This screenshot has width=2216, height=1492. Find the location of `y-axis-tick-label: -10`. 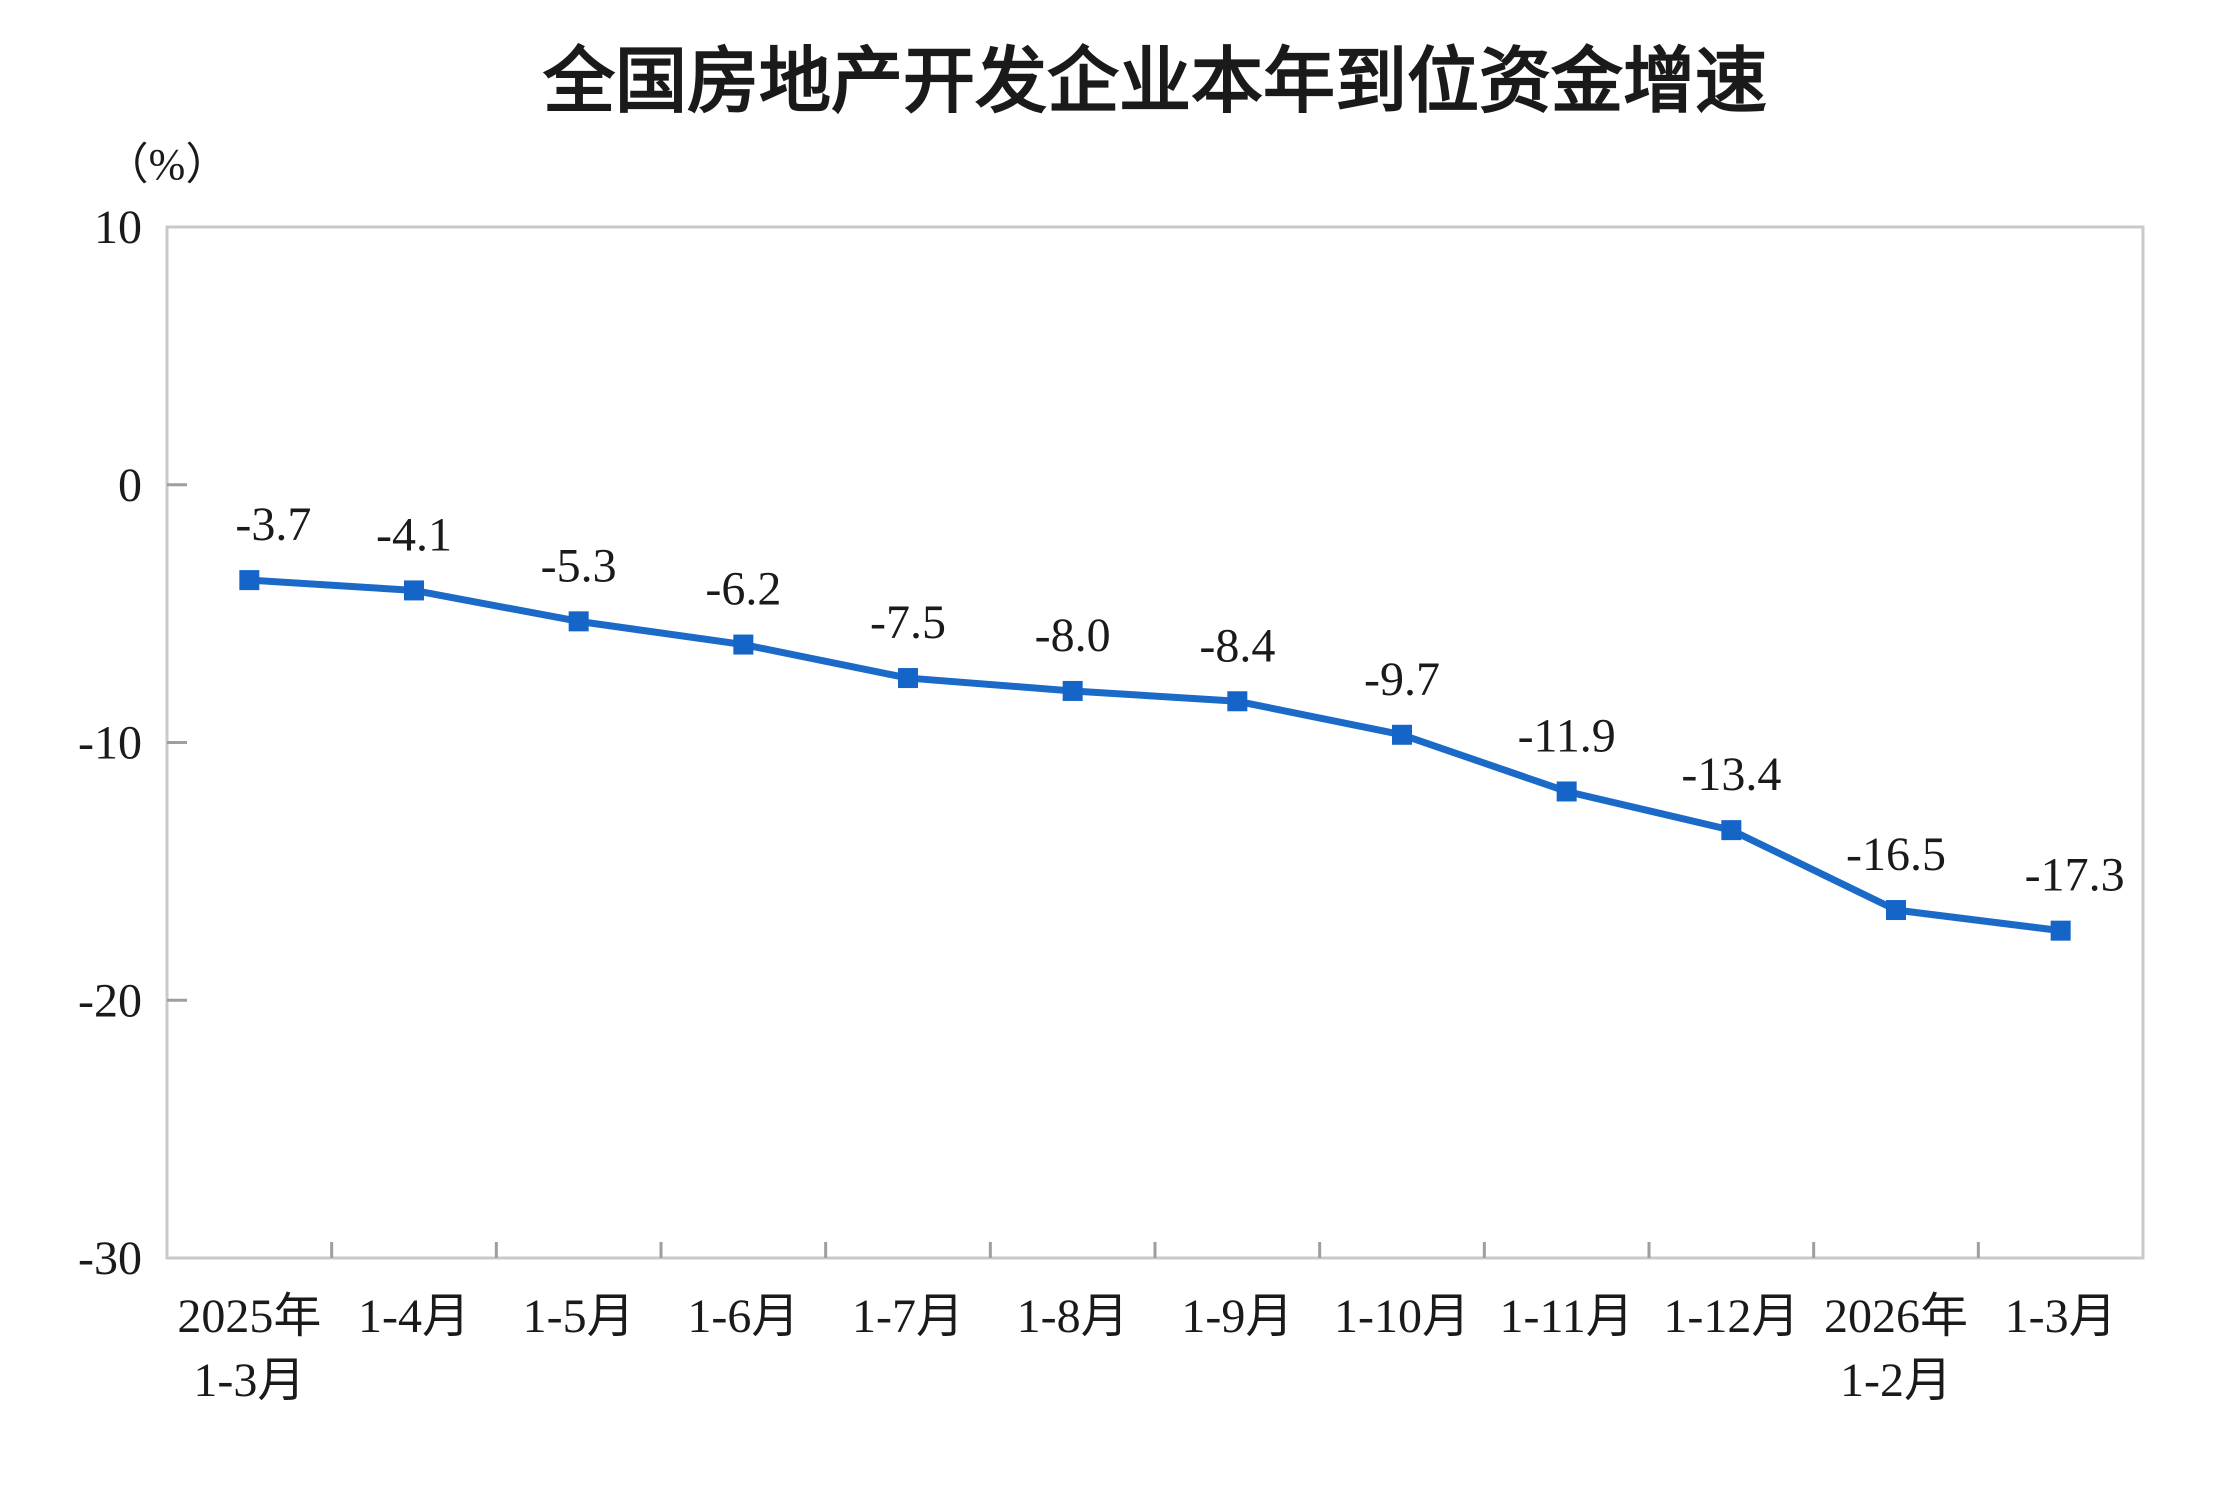

y-axis-tick-label: -10 is located at coordinates (110, 743).